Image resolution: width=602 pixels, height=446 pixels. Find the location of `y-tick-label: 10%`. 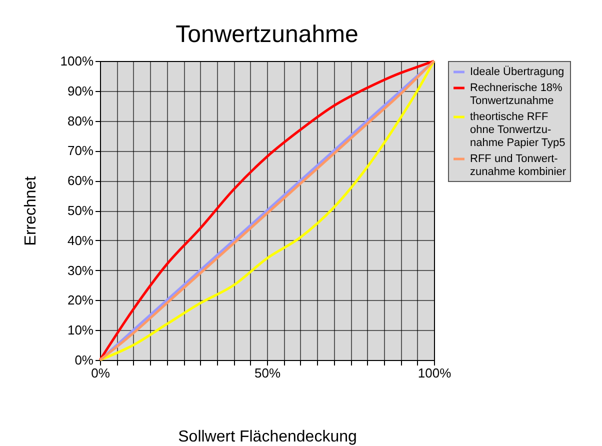

y-tick-label: 10% is located at coordinates (80, 330).